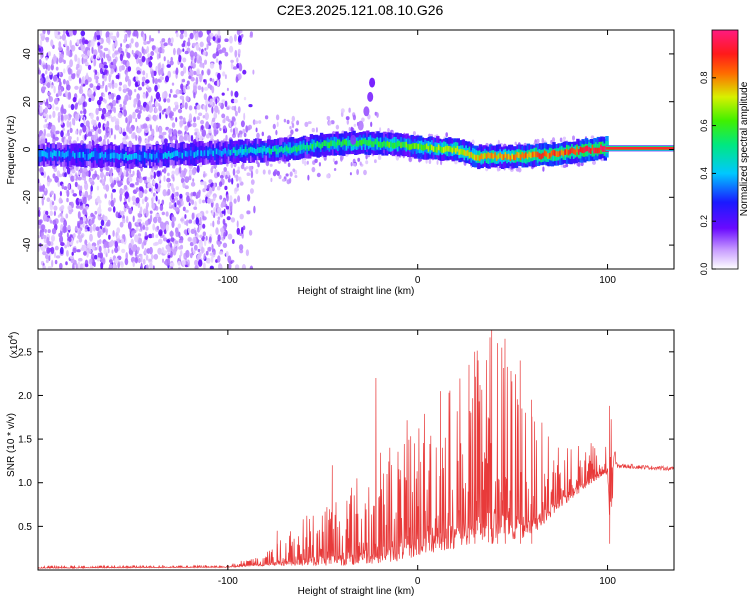 The image size is (750, 600). What do you see at coordinates (228, 581) in the screenshot?
I see `snr-xtick-label: -100` at bounding box center [228, 581].